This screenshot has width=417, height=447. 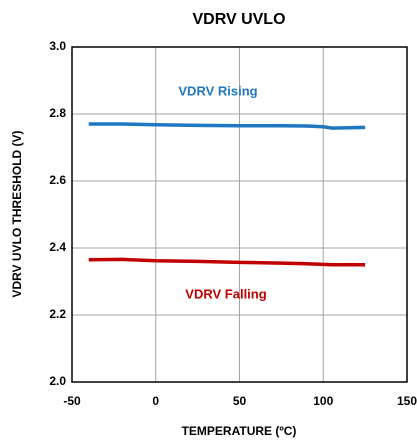 I want to click on x-axis-label: TEMPERATURE (ºC), so click(x=239, y=431).